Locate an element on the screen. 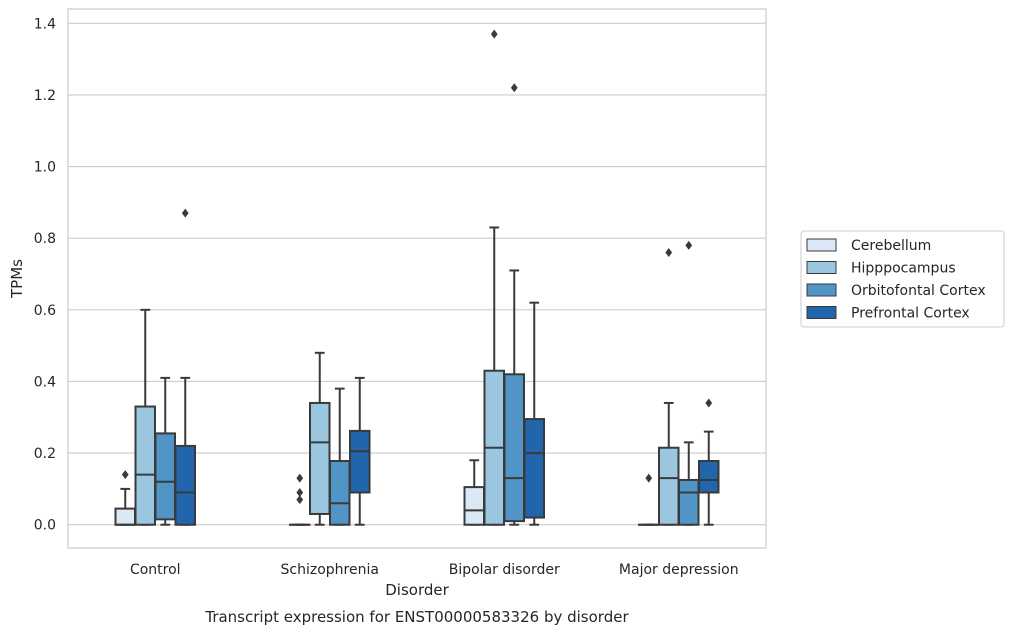 Image resolution: width=1014 pixels, height=634 pixels. y-tick-label: 1.2 is located at coordinates (45, 96).